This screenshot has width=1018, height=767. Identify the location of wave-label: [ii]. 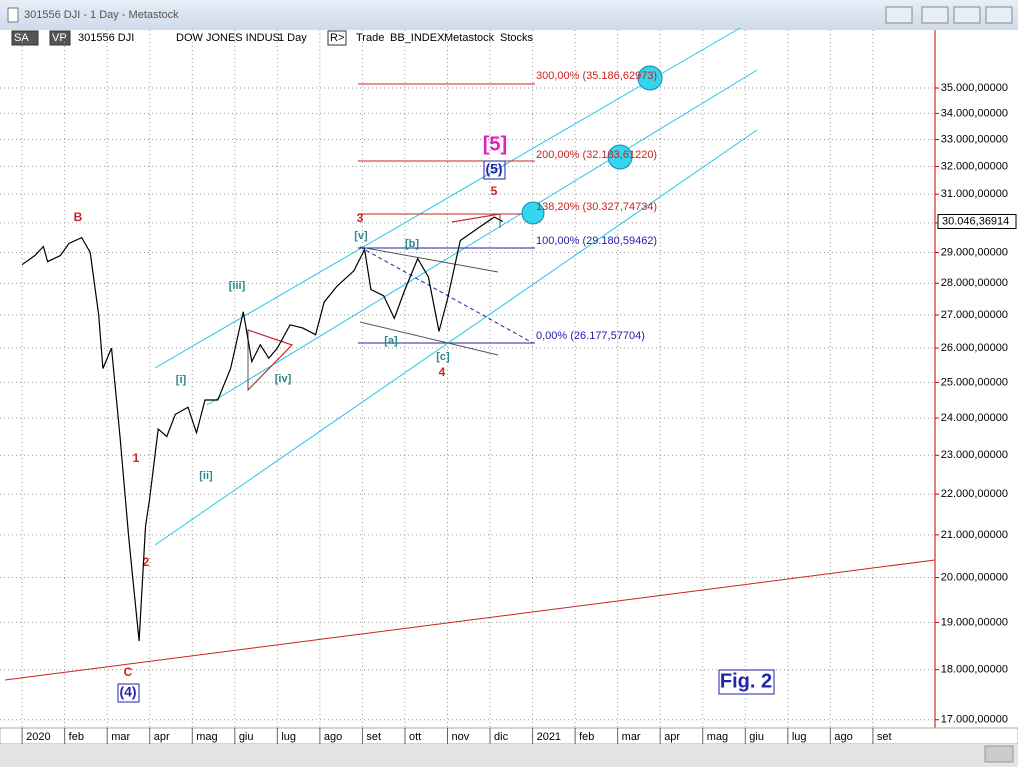
(206, 476).